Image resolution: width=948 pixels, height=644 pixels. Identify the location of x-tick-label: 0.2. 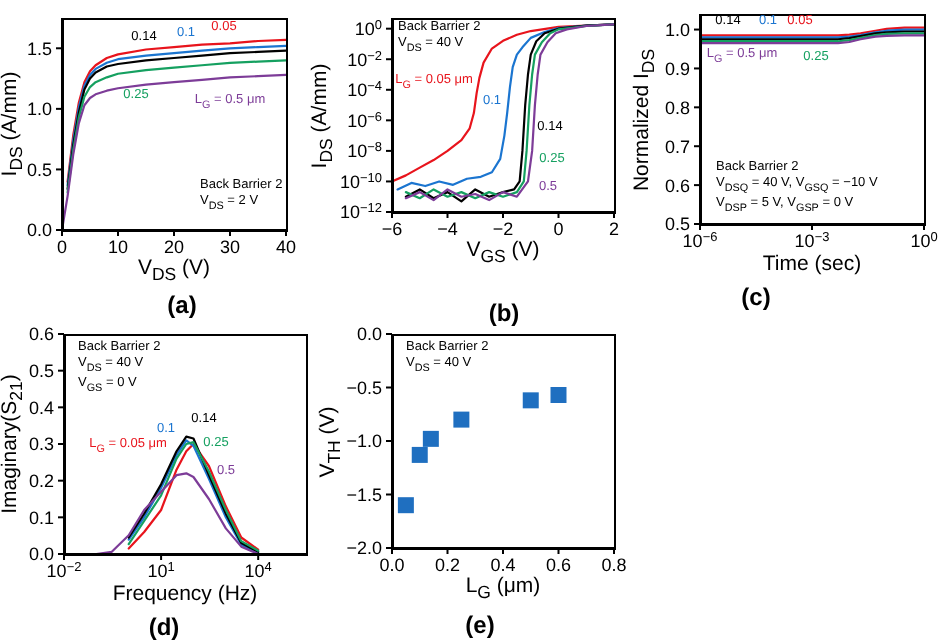
(447, 564).